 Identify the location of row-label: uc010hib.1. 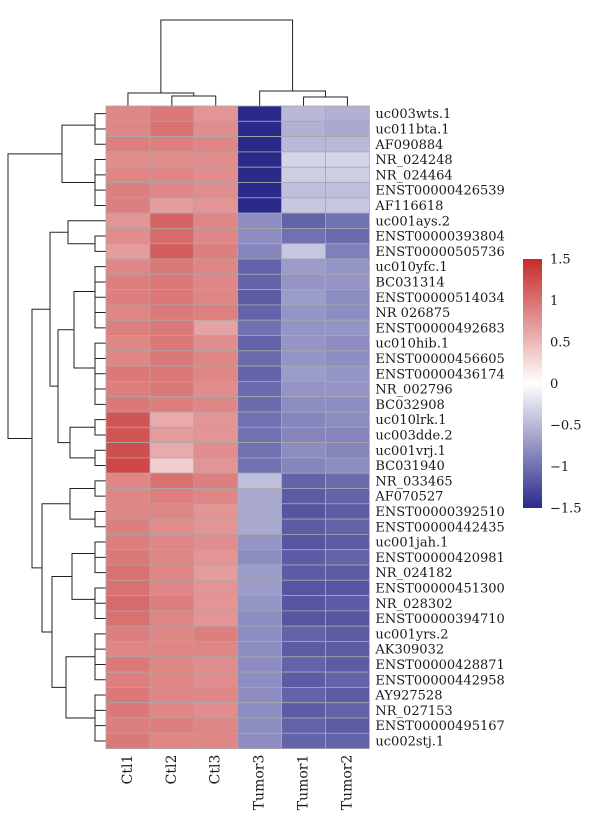
(412, 344).